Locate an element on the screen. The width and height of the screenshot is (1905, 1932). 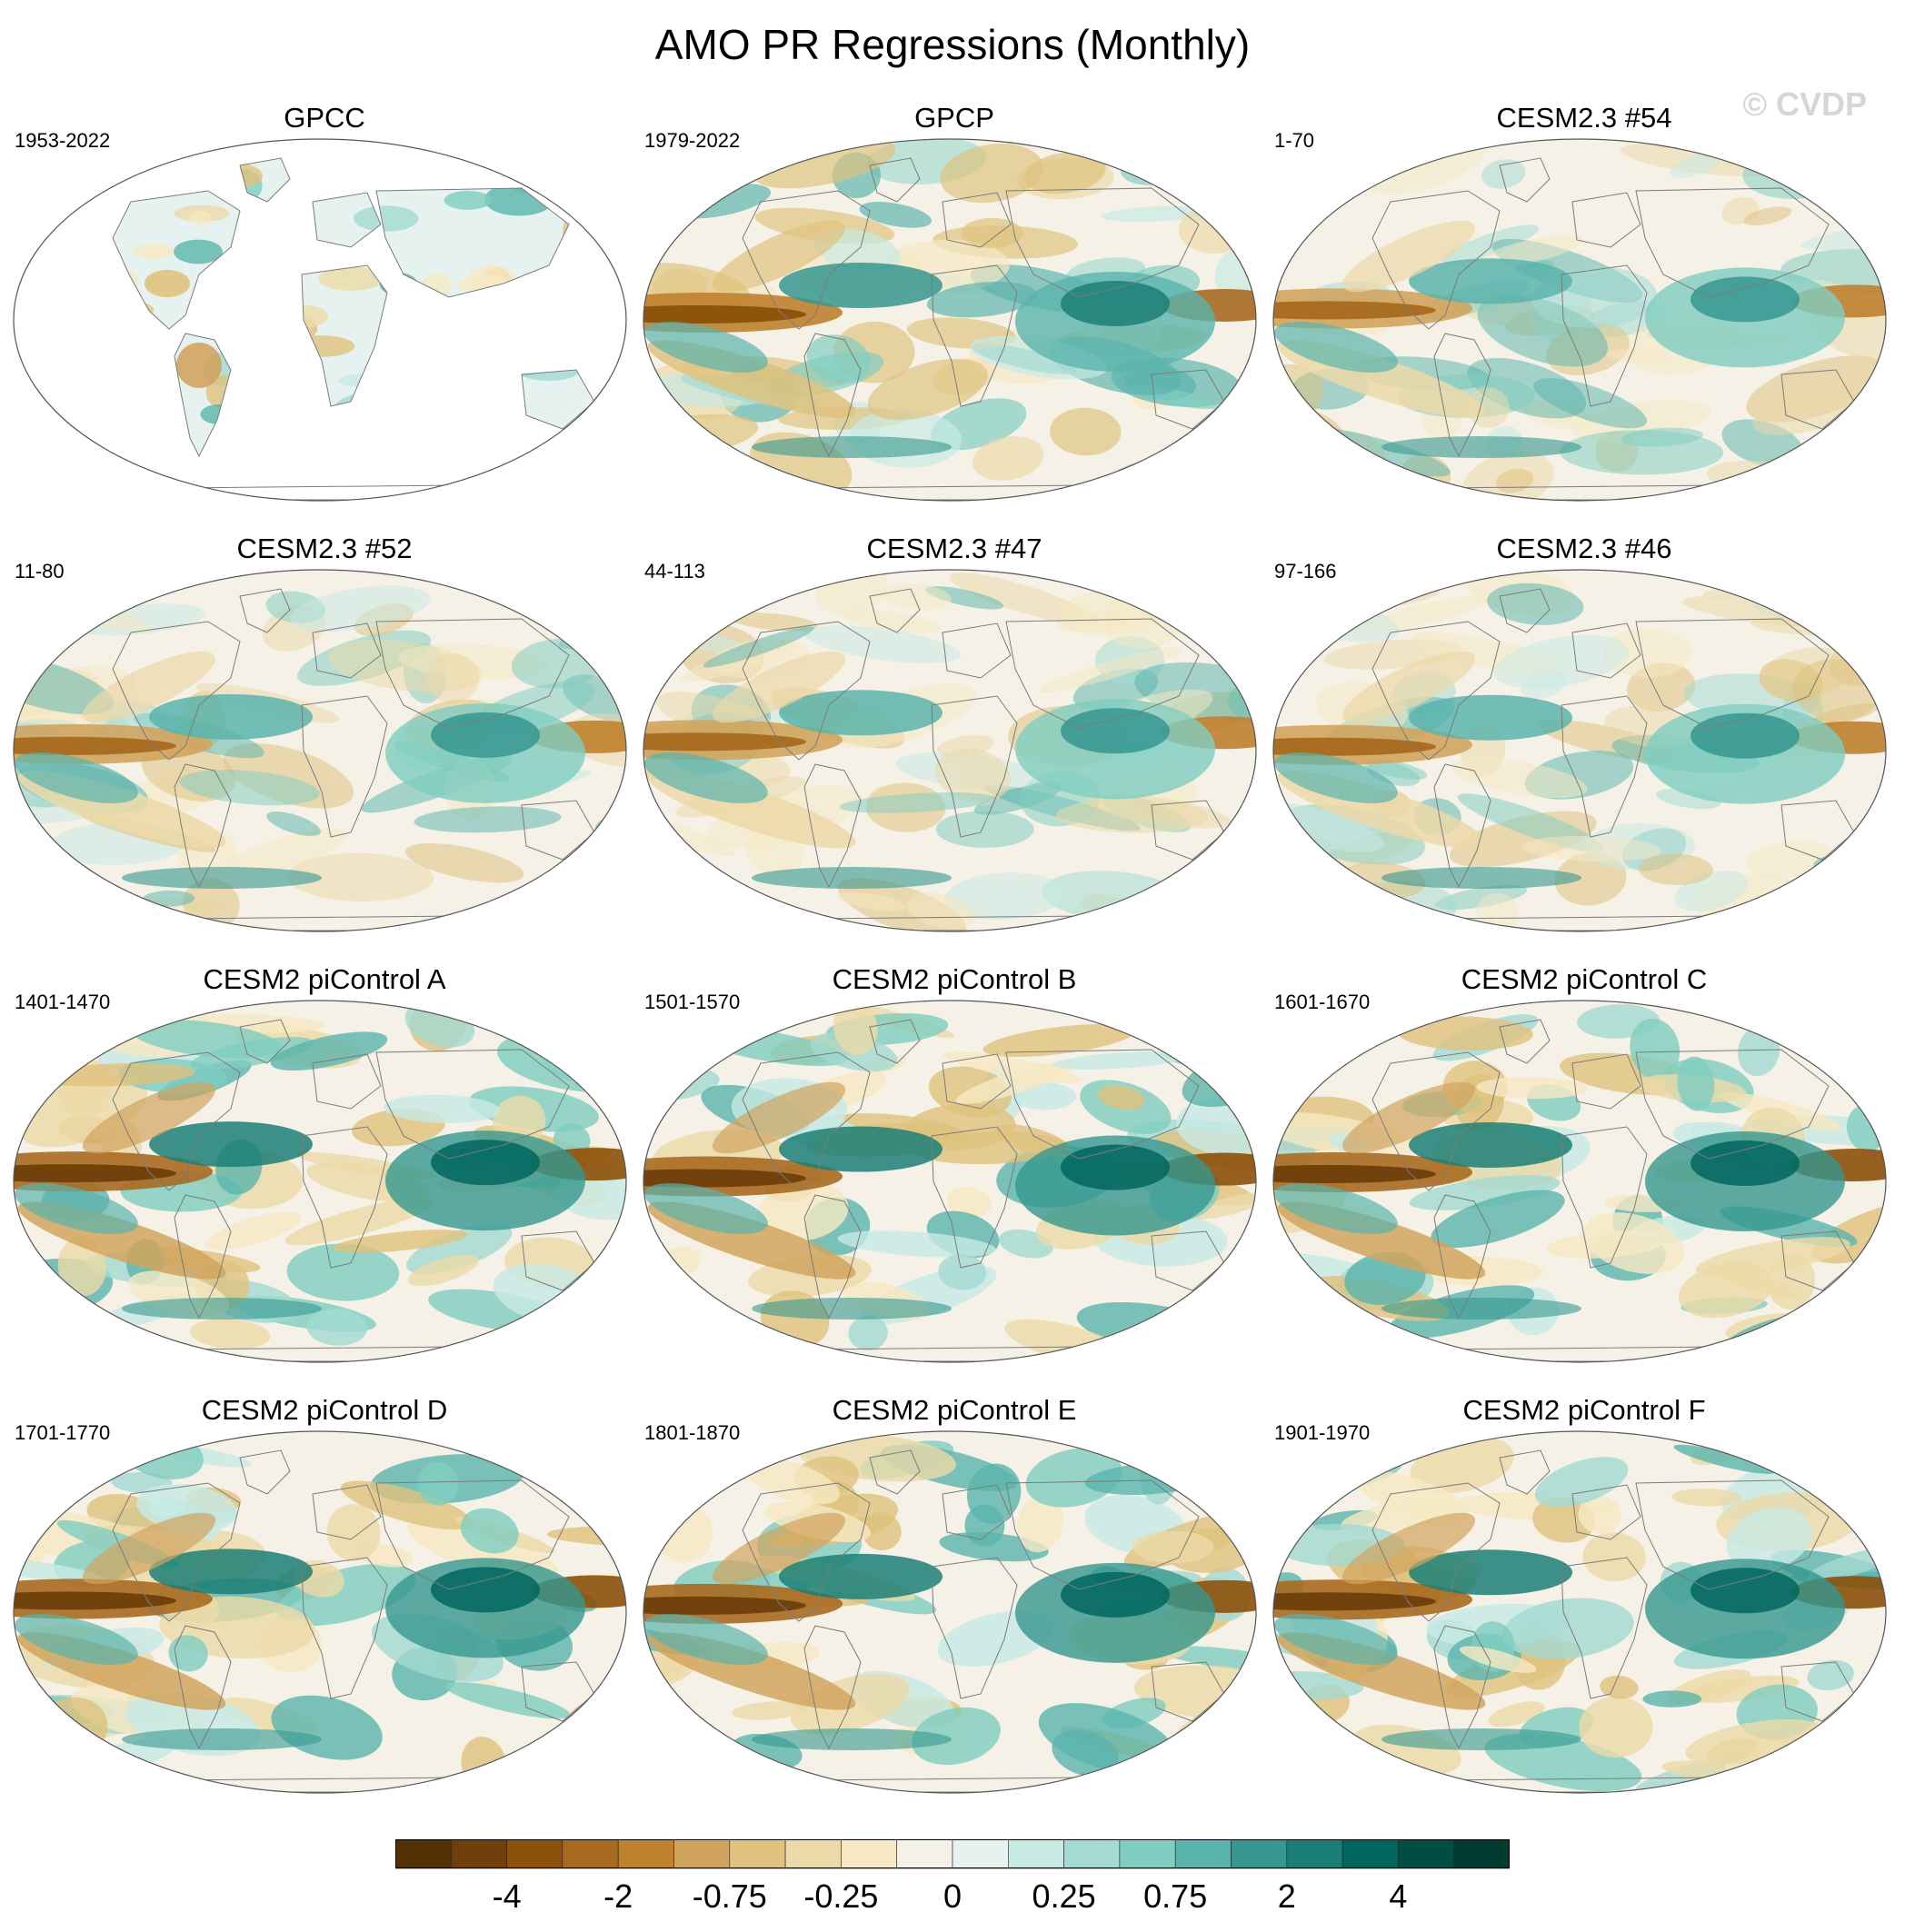
panel-years: 1401-1470 is located at coordinates (63, 1002).